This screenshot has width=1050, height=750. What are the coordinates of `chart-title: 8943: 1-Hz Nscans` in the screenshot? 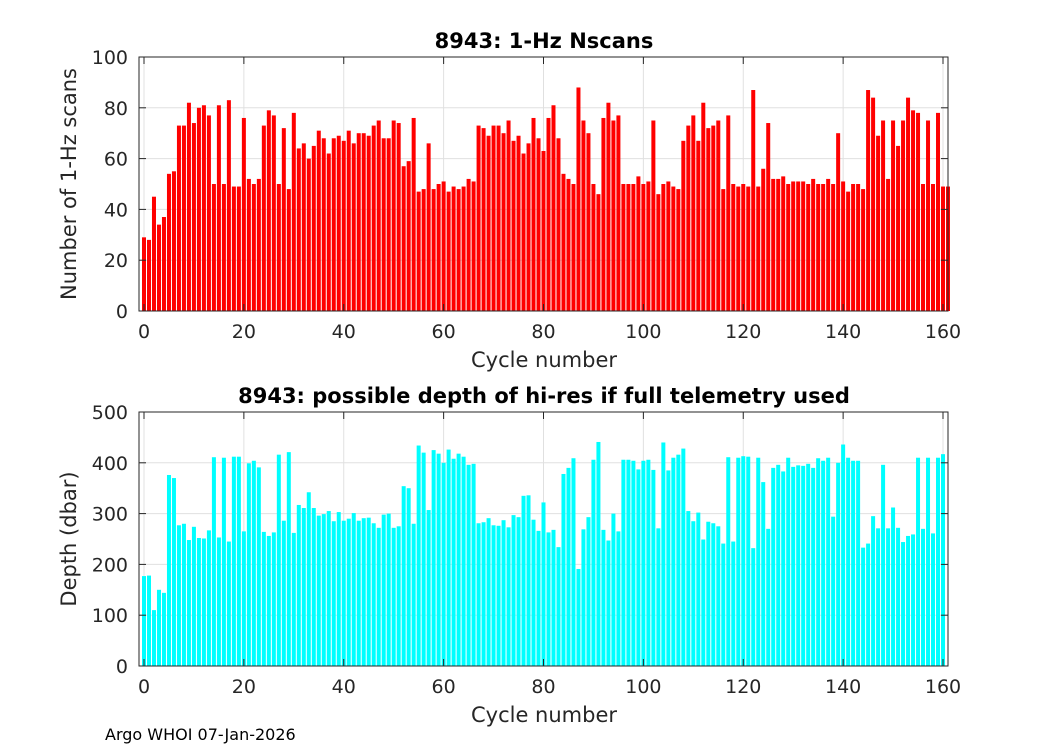 It's located at (544, 41).